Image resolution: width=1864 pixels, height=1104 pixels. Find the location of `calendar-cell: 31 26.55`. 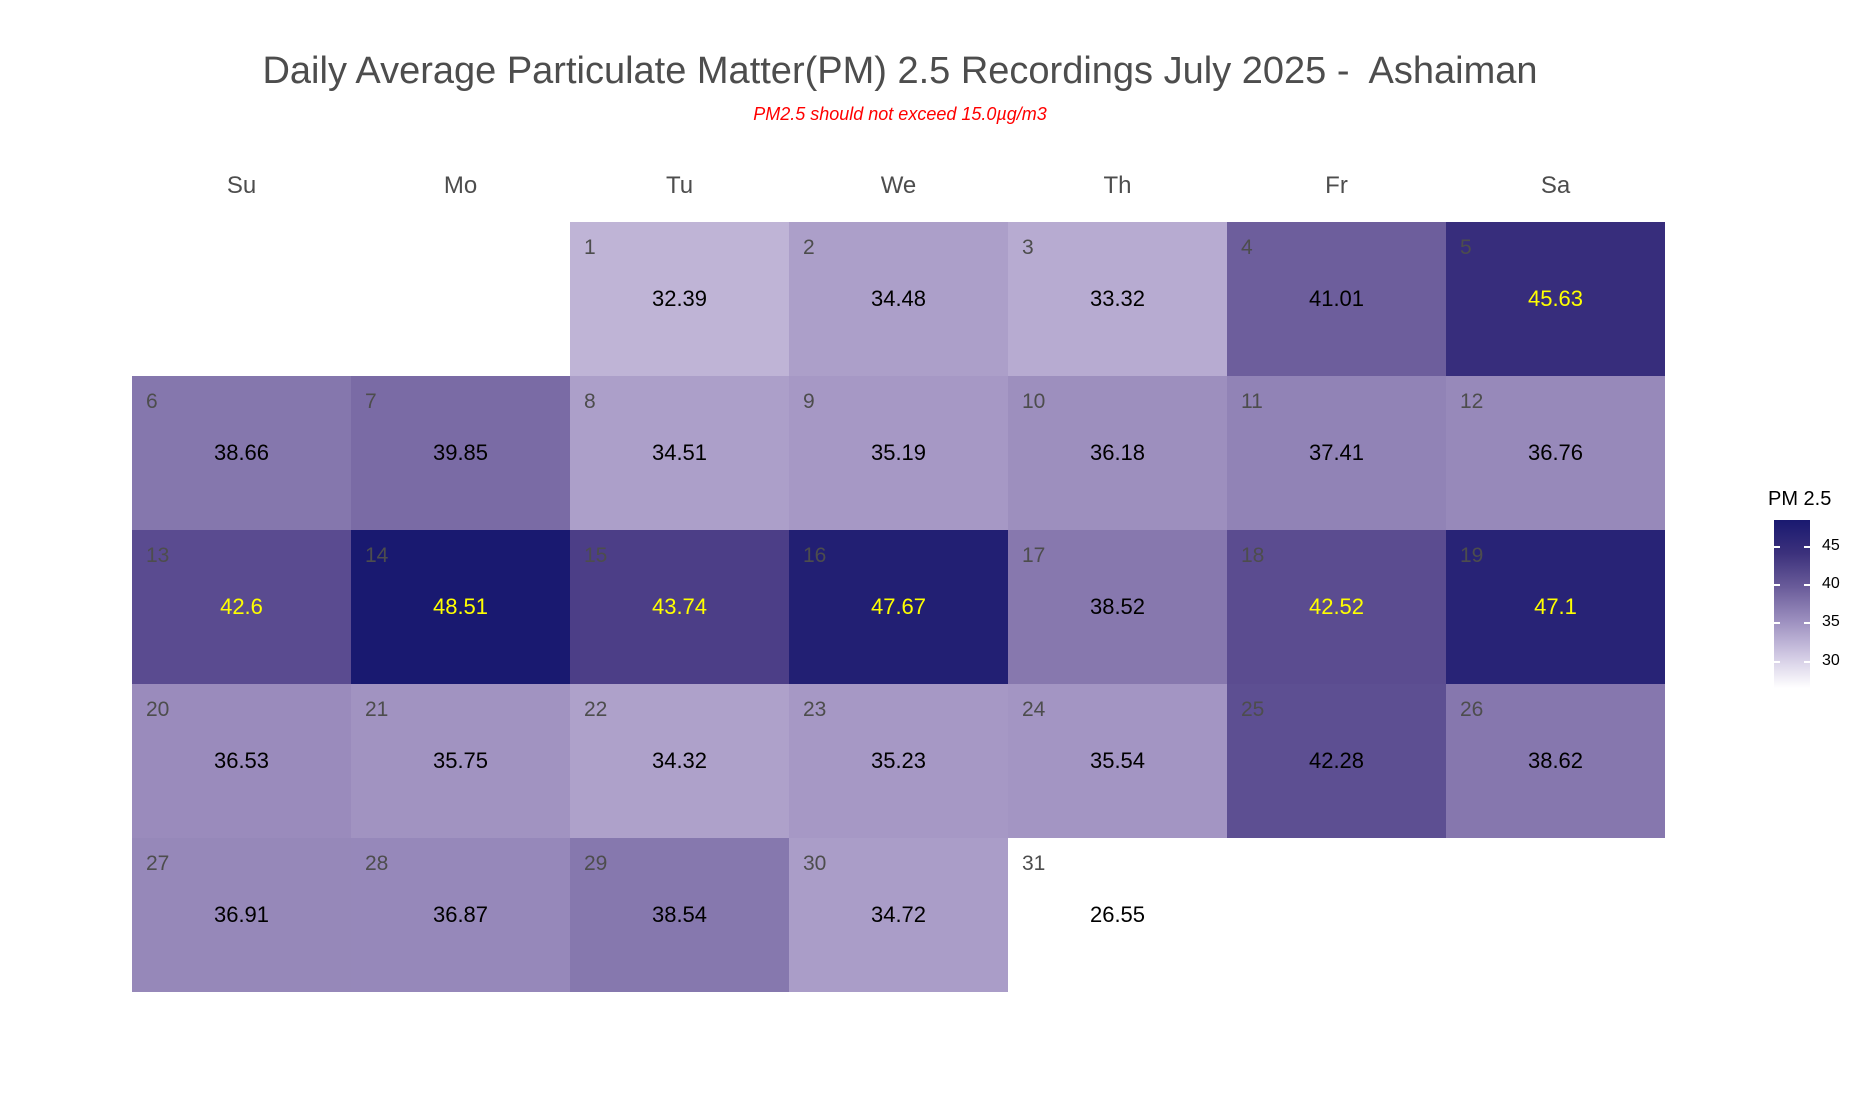

calendar-cell: 31 26.55 is located at coordinates (1117, 915).